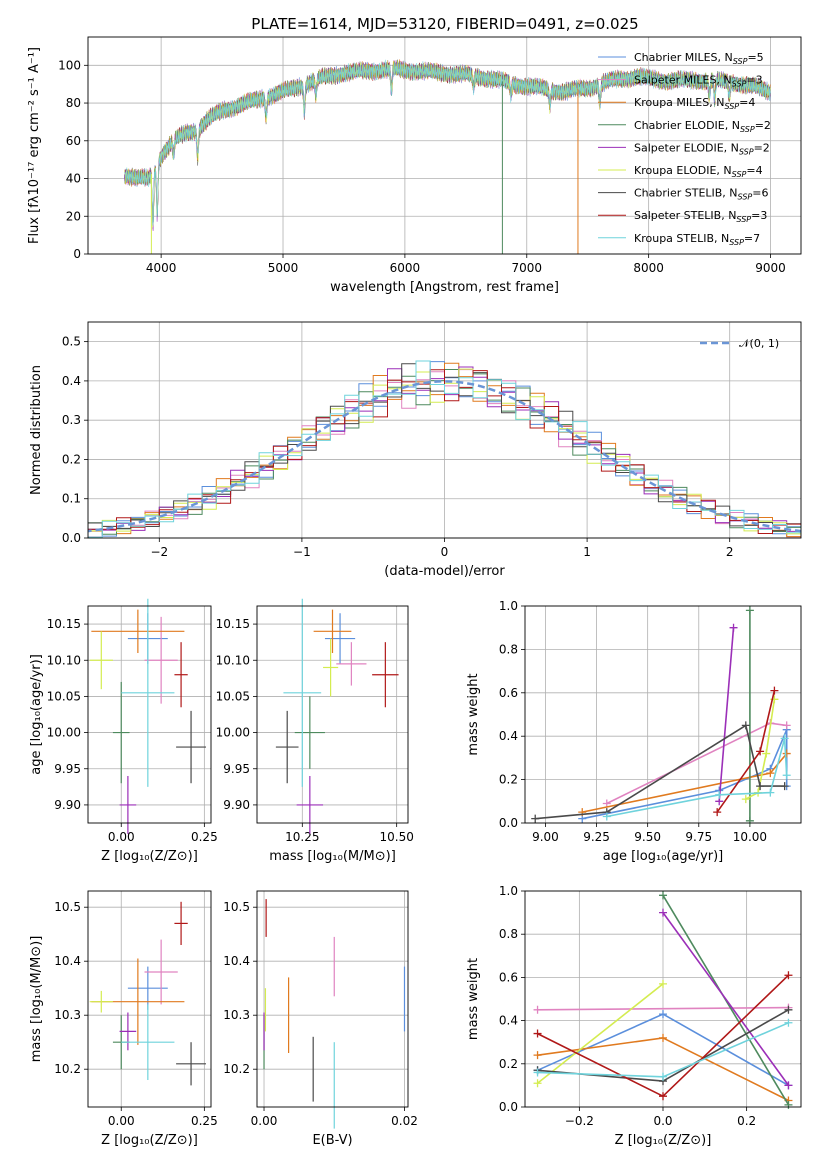 This screenshot has height=1170, width=819. Describe the element at coordinates (73, 141) in the screenshot. I see `y-tick-label: 60` at that location.